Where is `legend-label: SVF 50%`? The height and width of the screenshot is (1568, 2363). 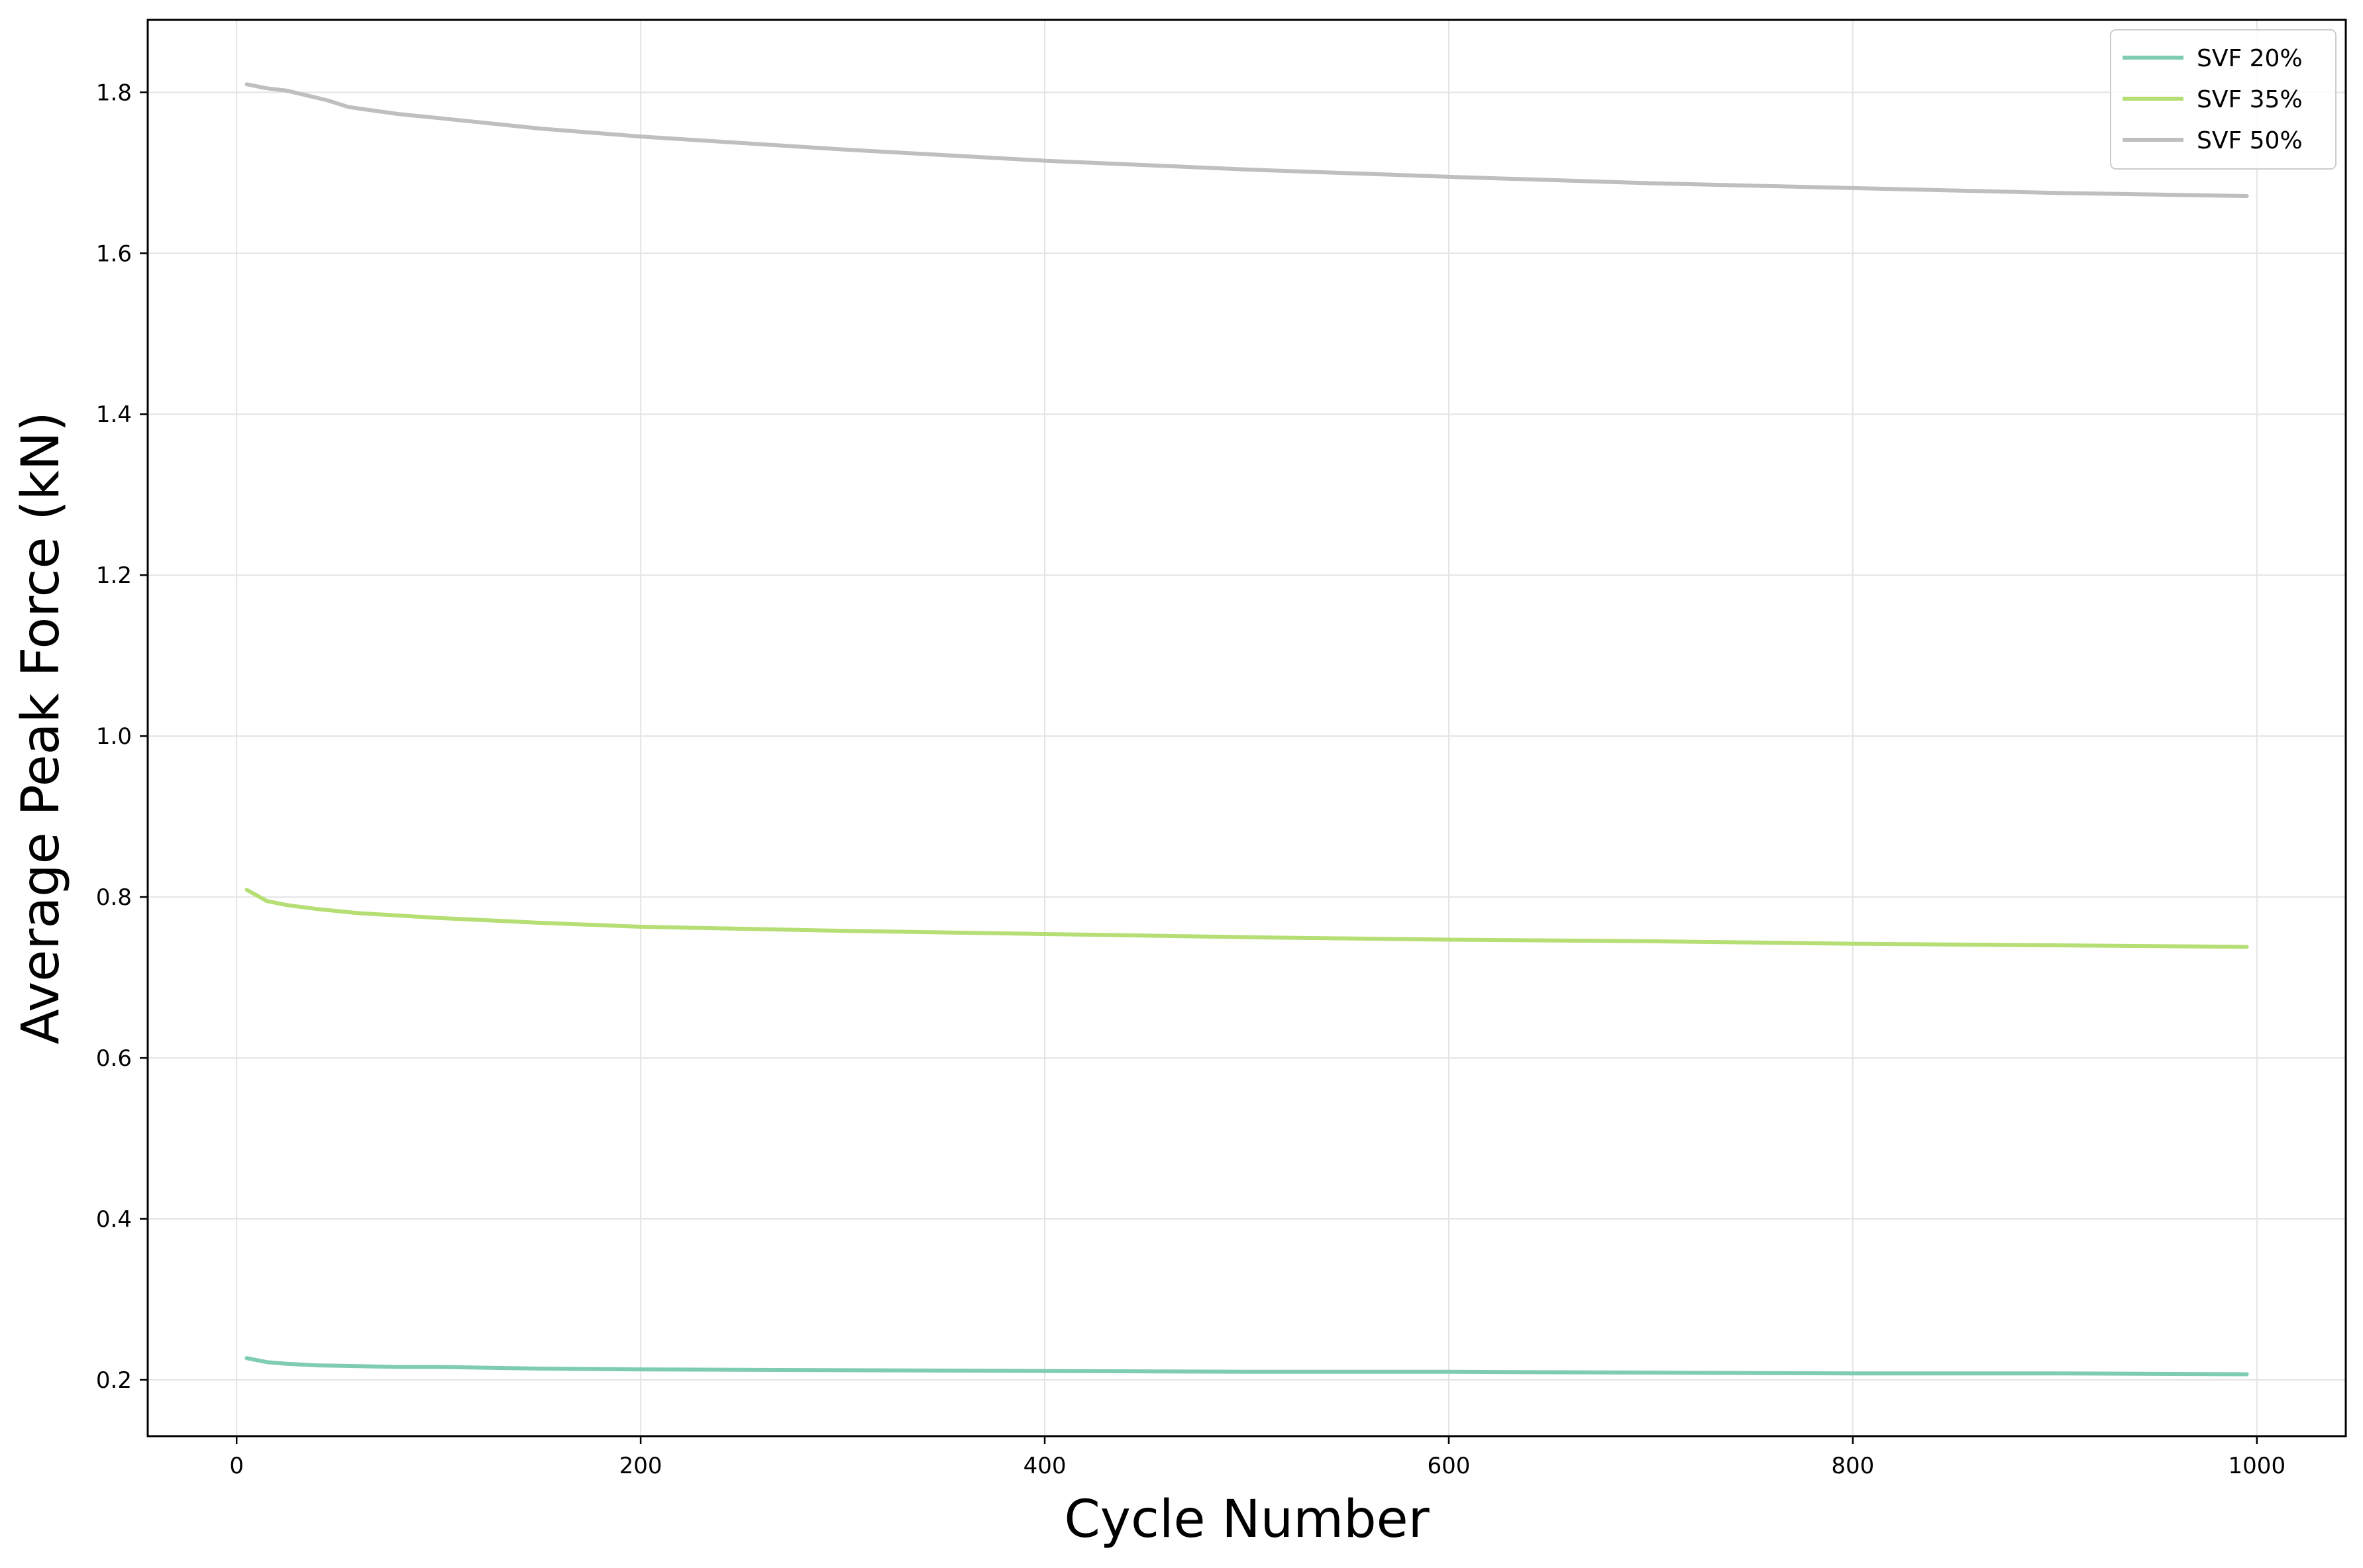
legend-label: SVF 50% is located at coordinates (2250, 140).